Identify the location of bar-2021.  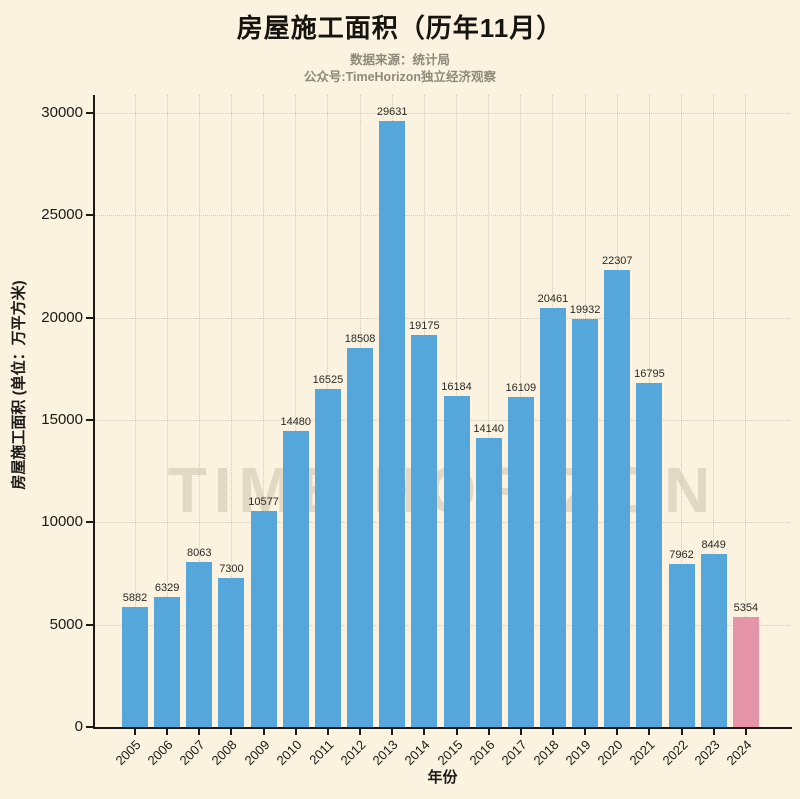
(649, 555).